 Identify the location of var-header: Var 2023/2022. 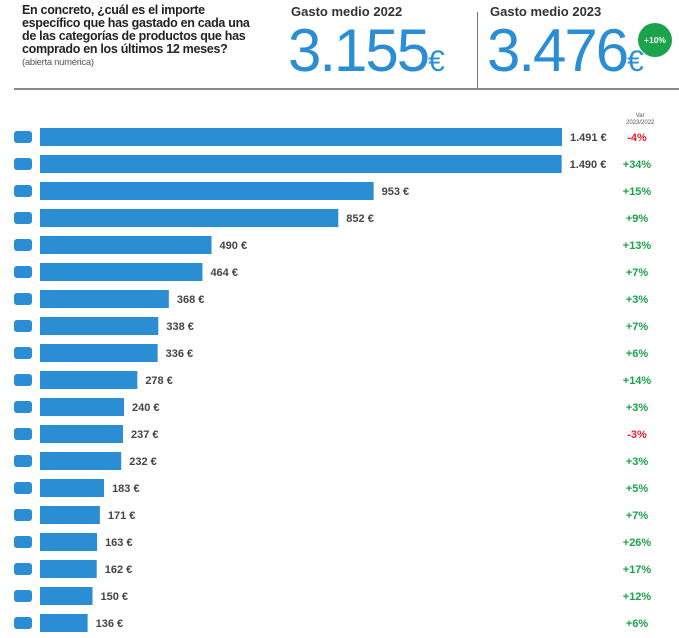
(640, 120).